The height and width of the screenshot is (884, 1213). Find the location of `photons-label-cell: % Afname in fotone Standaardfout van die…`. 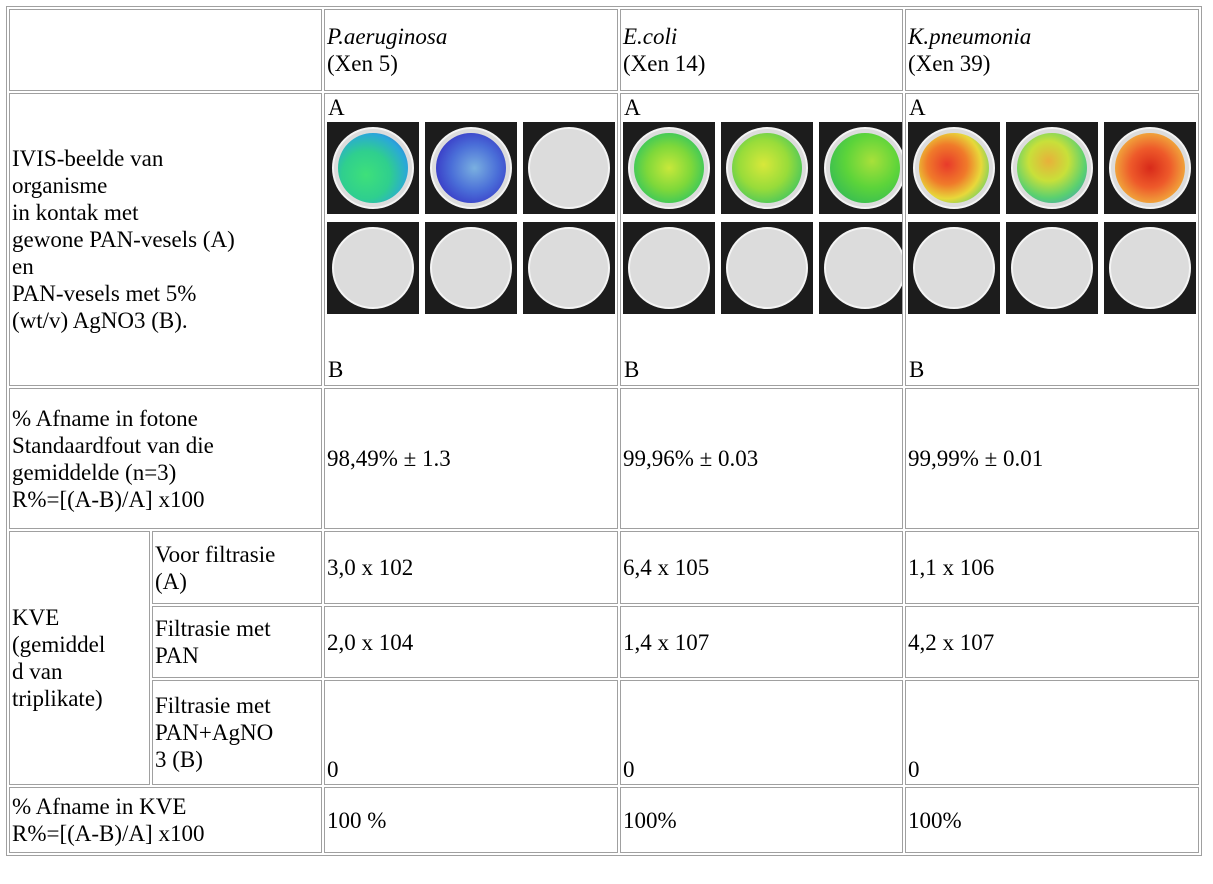

photons-label-cell: % Afname in fotone Standaardfout van die… is located at coordinates (165, 458).